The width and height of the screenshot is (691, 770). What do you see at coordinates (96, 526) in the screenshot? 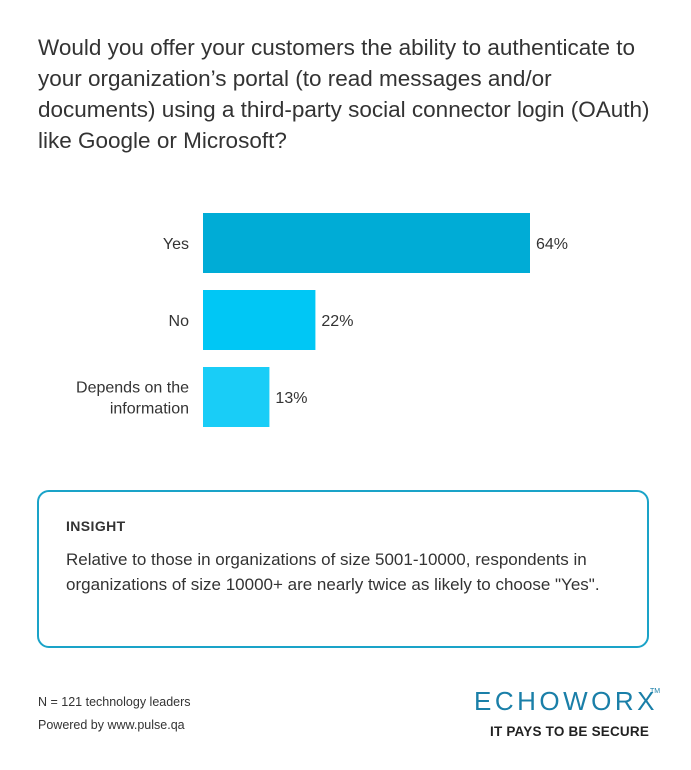
I see `insight-title: INSIGHT` at bounding box center [96, 526].